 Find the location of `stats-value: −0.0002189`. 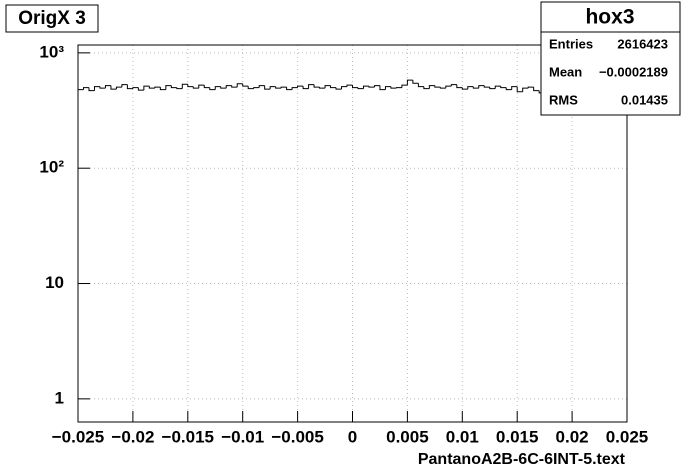

stats-value: −0.0002189 is located at coordinates (633, 71).